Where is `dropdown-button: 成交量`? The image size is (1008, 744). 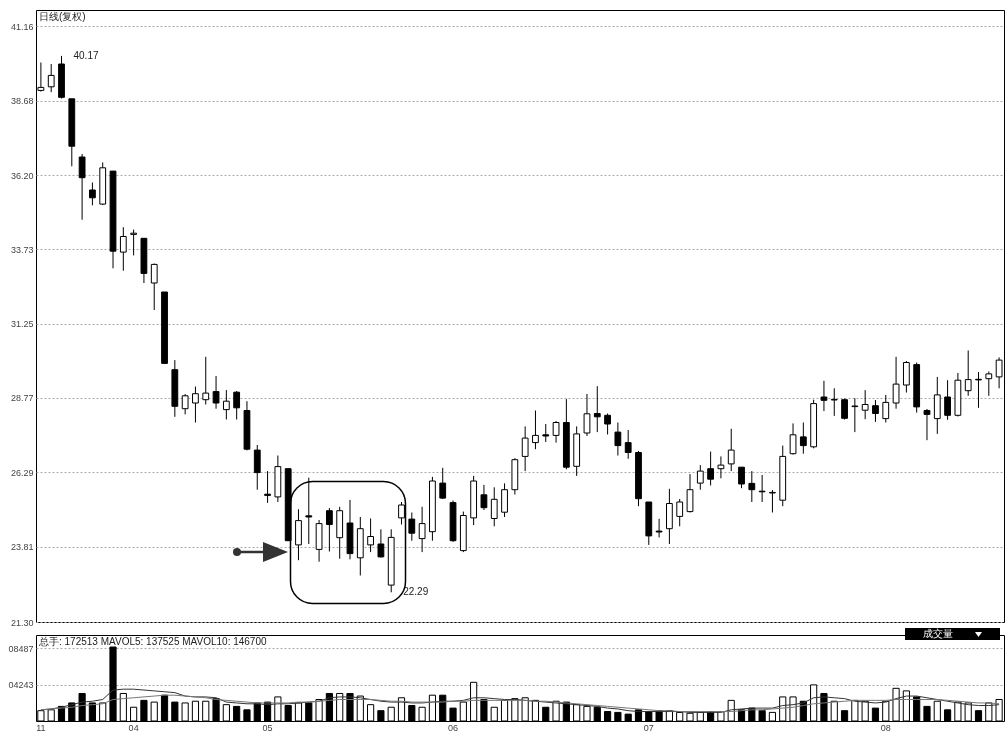 dropdown-button: 成交量 is located at coordinates (952, 634).